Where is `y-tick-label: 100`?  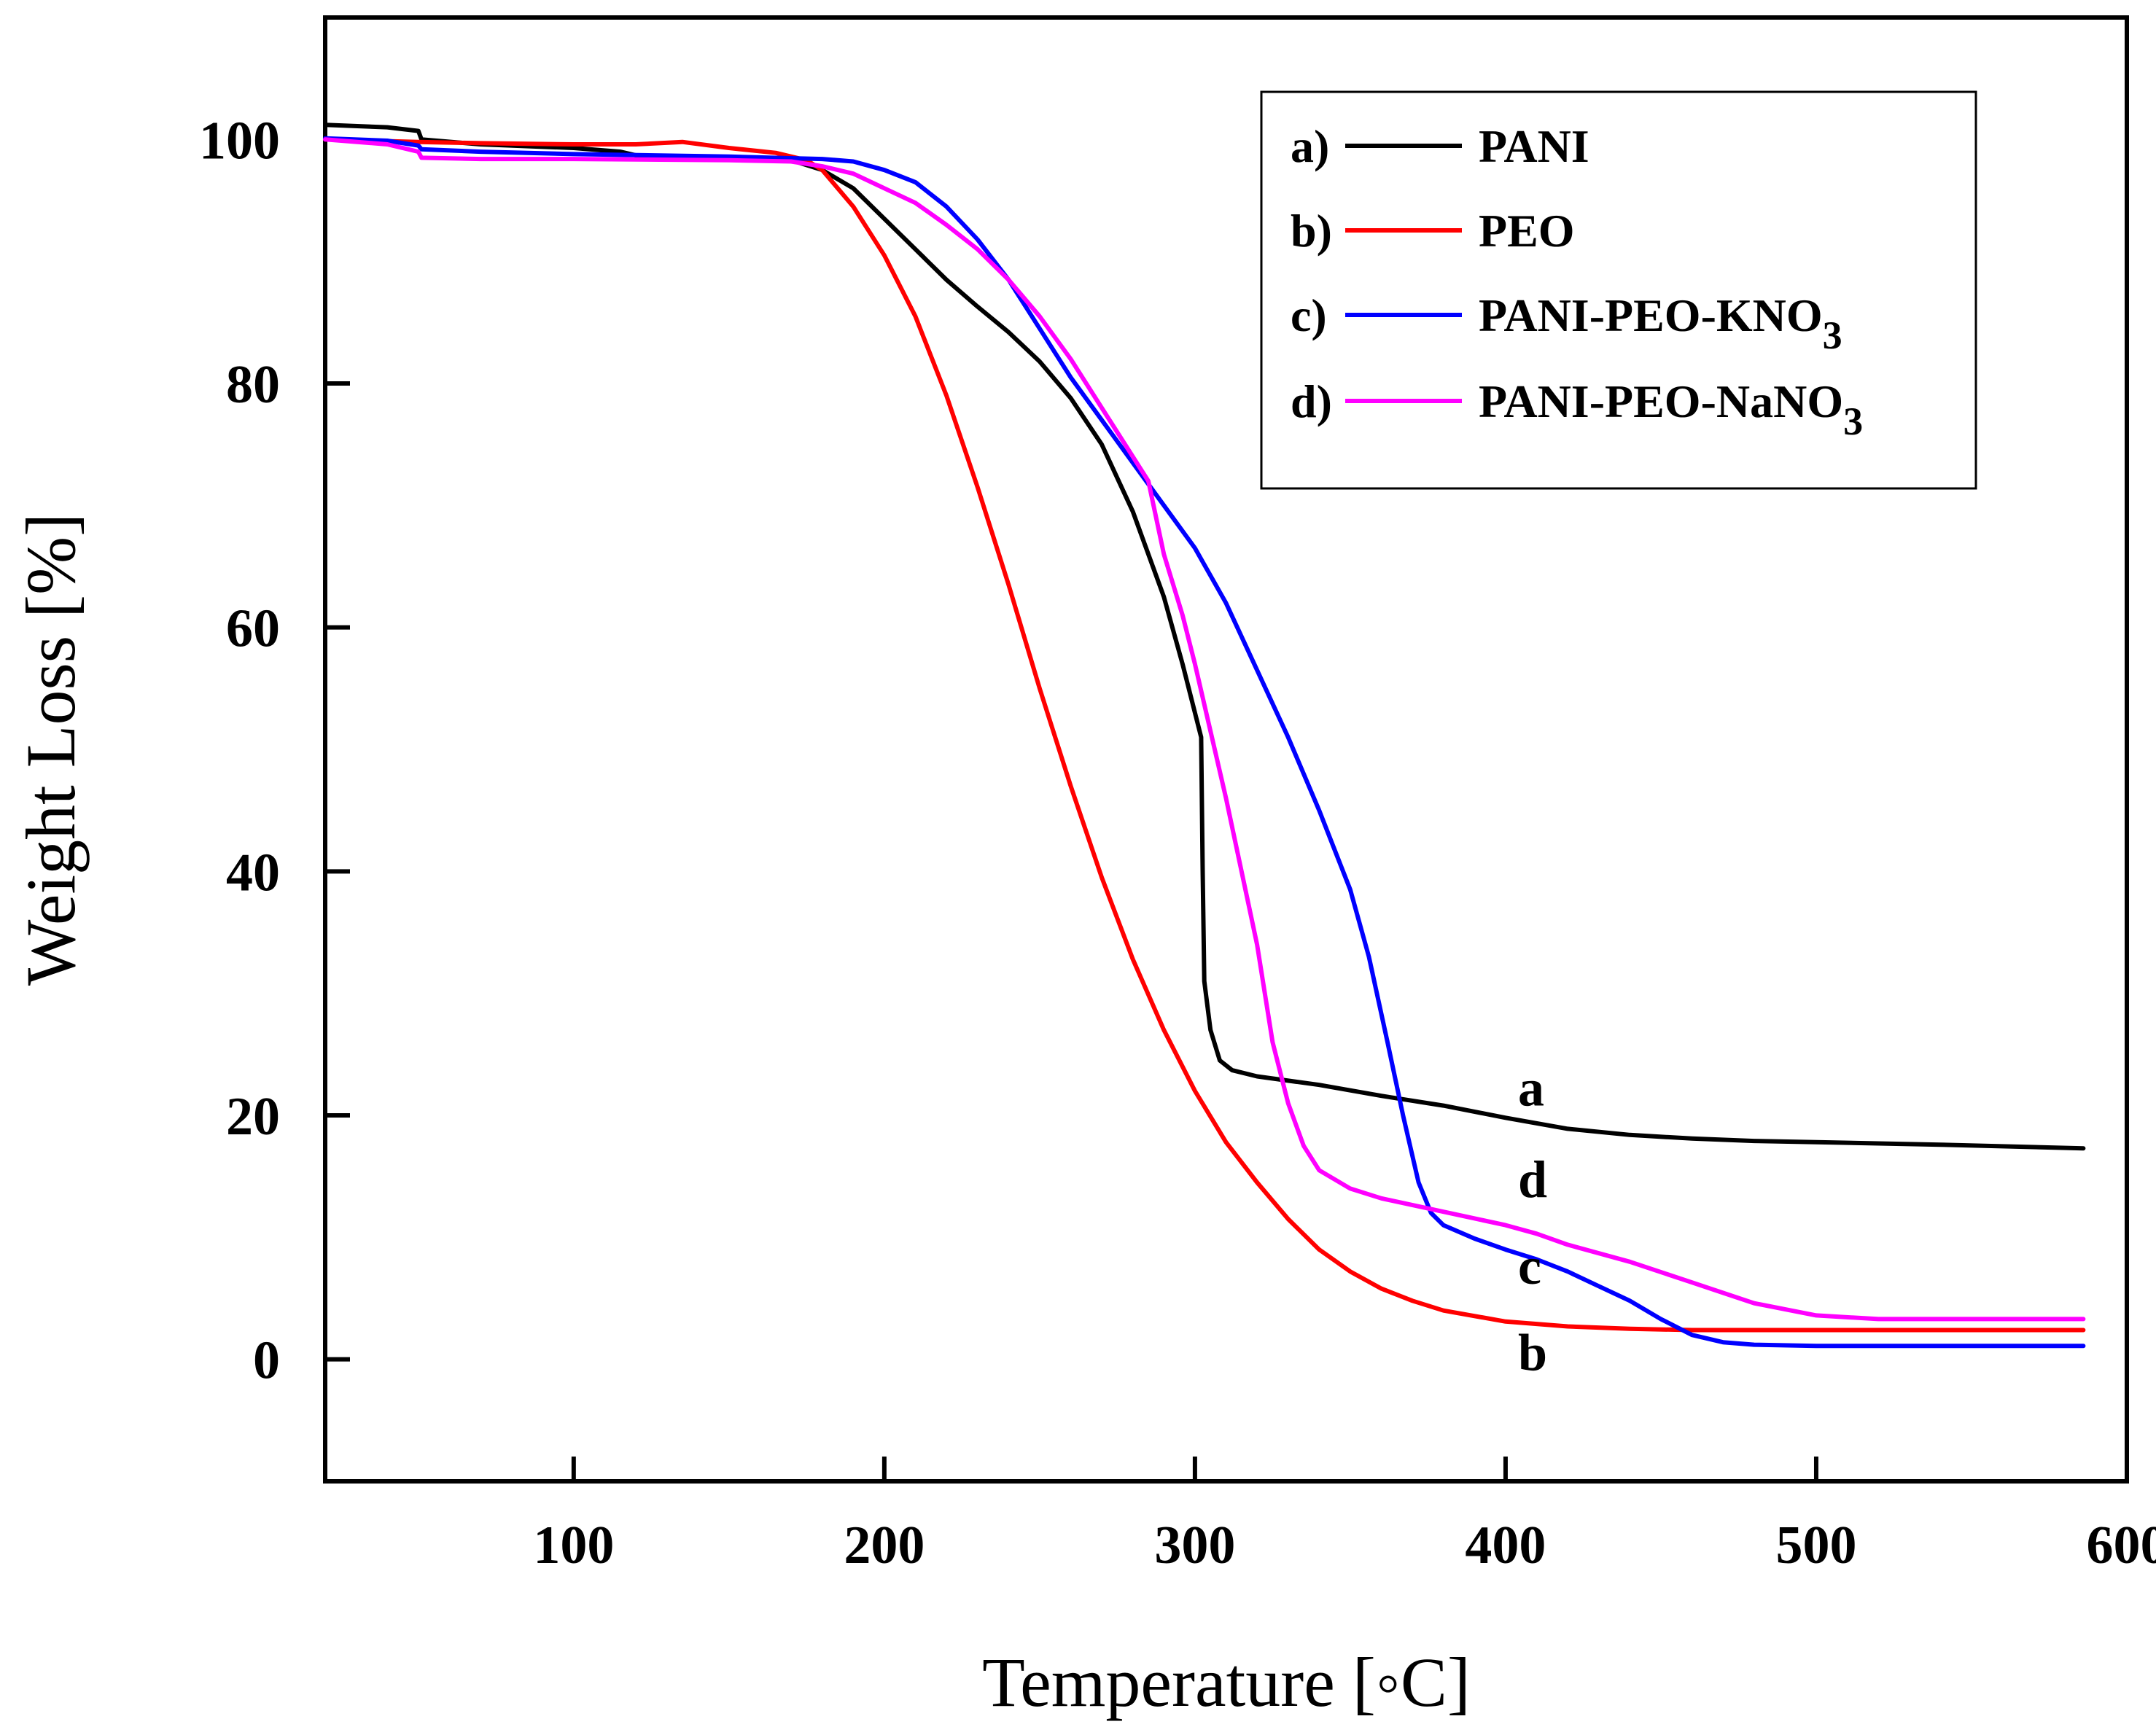 y-tick-label: 100 is located at coordinates (239, 141).